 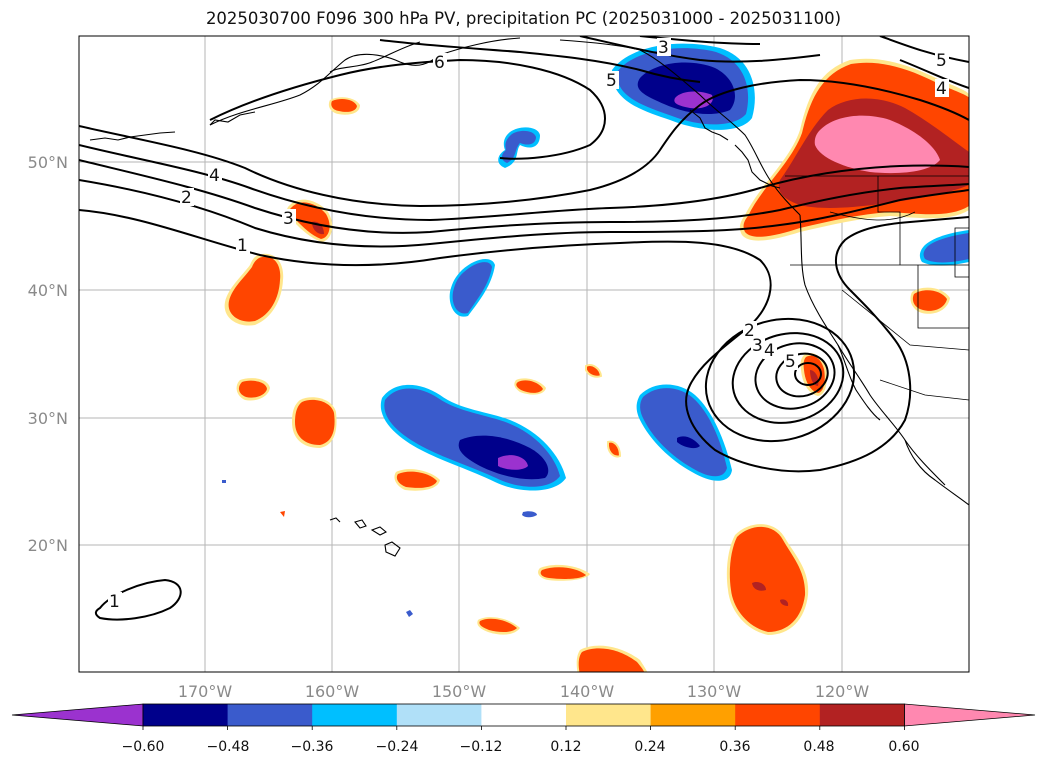 I want to click on pos-anomaly-tiny, so click(x=282, y=514).